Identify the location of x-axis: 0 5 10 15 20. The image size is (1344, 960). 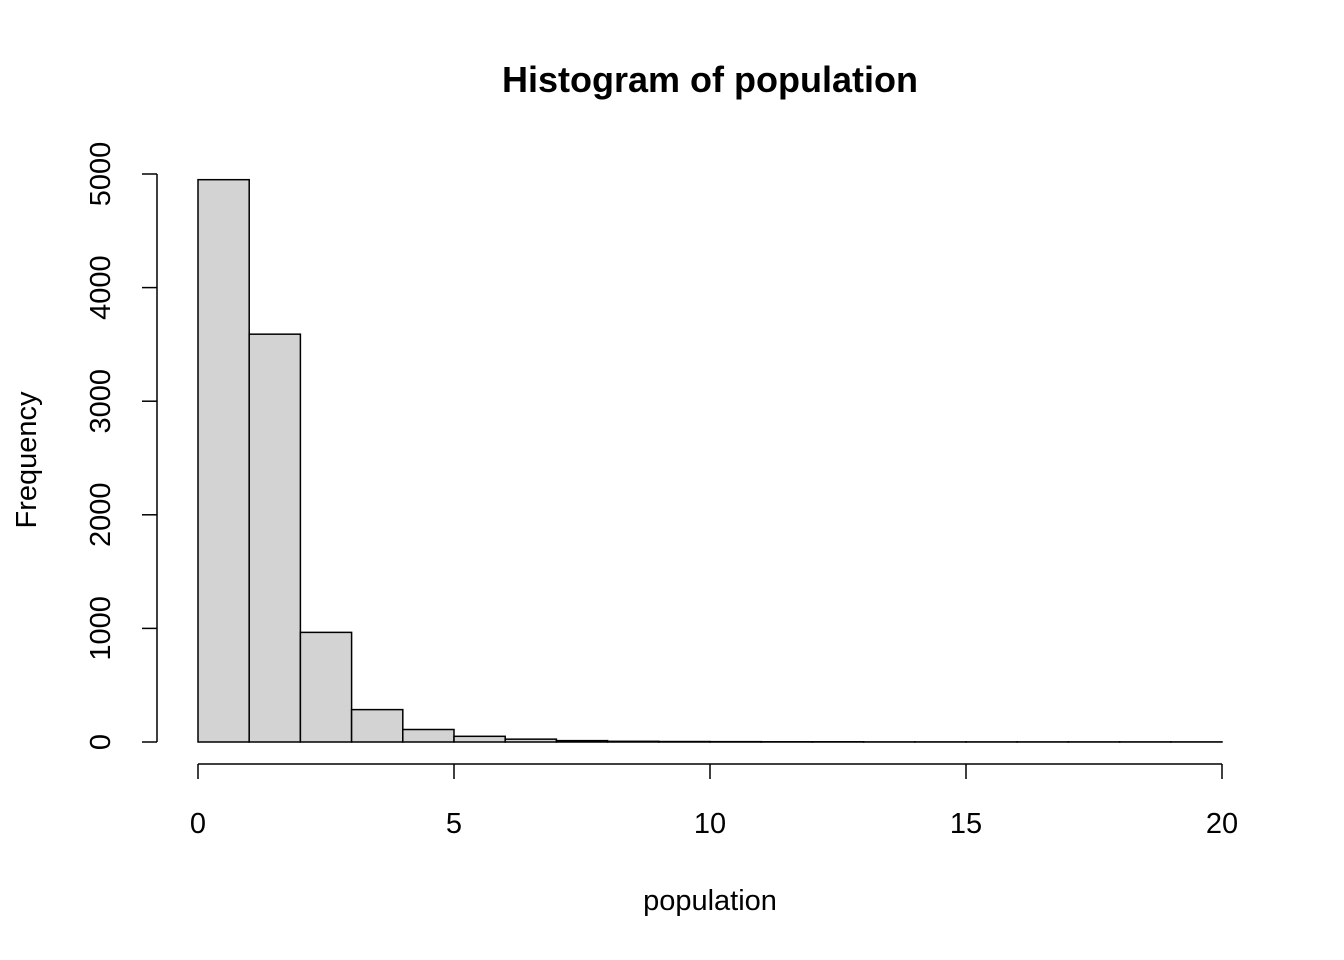
(714, 801).